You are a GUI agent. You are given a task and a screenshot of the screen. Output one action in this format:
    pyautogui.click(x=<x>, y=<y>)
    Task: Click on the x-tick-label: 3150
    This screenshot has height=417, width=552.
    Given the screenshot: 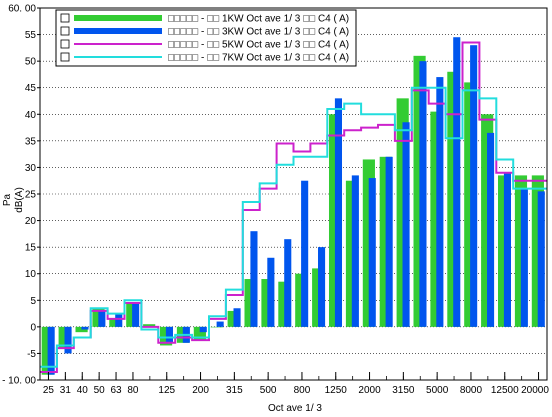 What is the action you would take?
    pyautogui.click(x=403, y=390)
    